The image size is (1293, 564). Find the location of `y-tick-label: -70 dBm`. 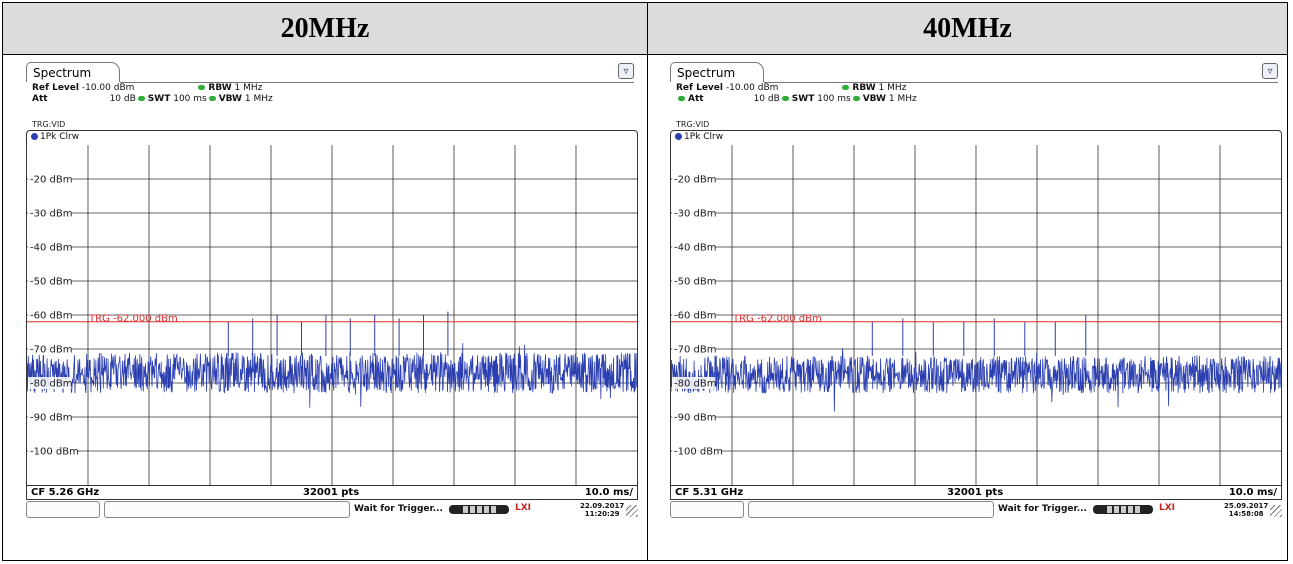

y-tick-label: -70 dBm is located at coordinates (695, 350).